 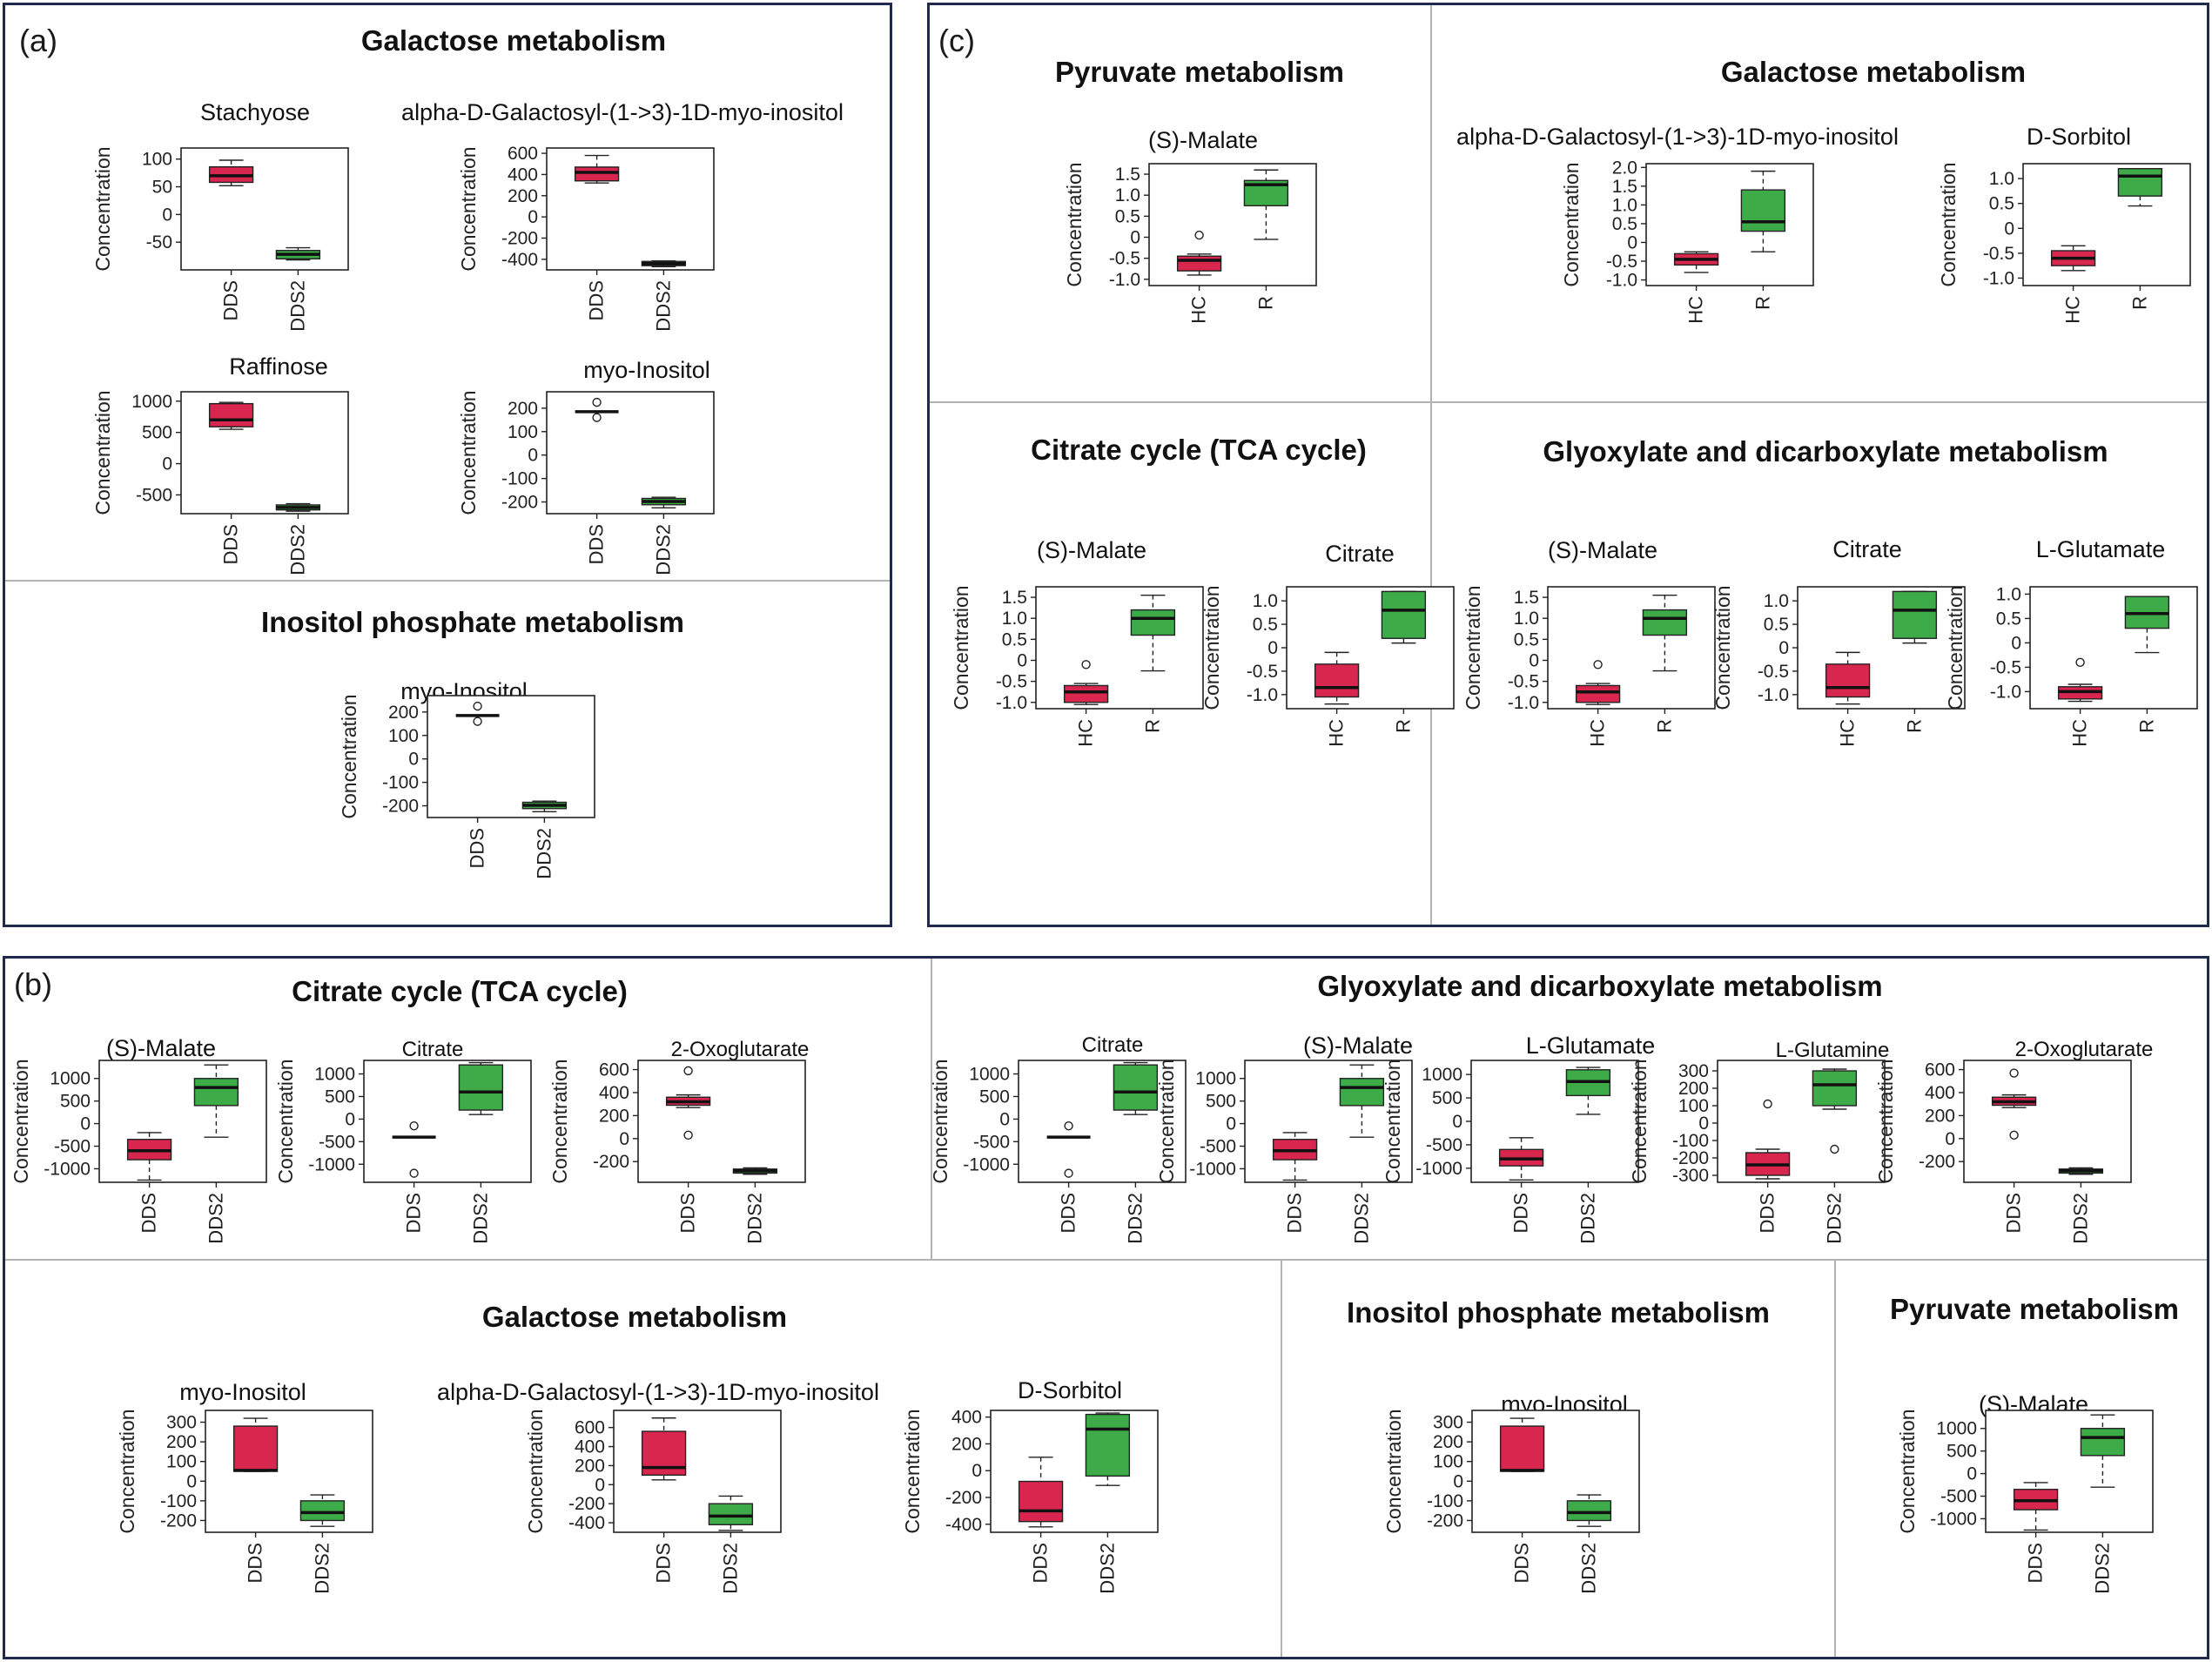 I want to click on box-group2, so click(x=322, y=1511).